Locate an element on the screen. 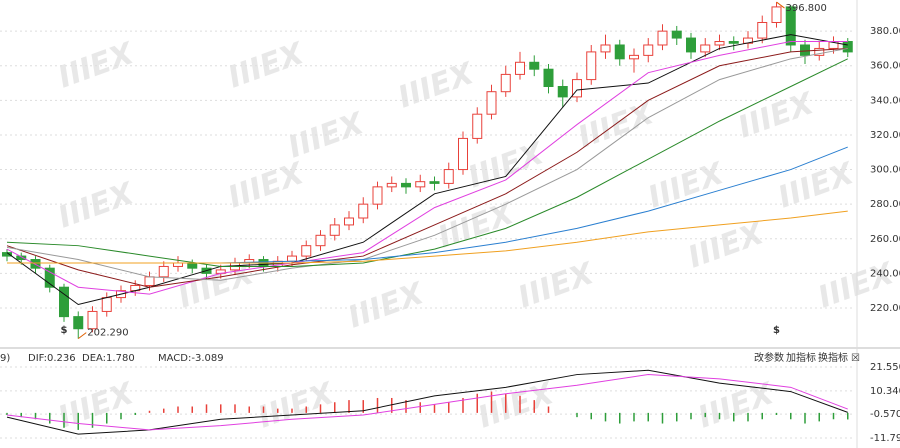 The width and height of the screenshot is (900, 448). indicator-header: 9) is located at coordinates (5, 358).